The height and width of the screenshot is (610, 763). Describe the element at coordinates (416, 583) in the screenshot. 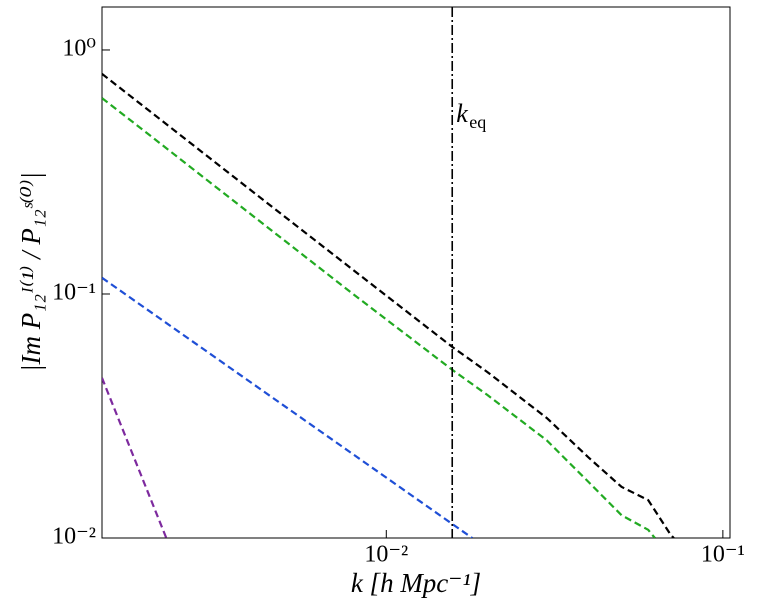

I see `x-axis-label: k [h Mpc⁻¹]` at that location.